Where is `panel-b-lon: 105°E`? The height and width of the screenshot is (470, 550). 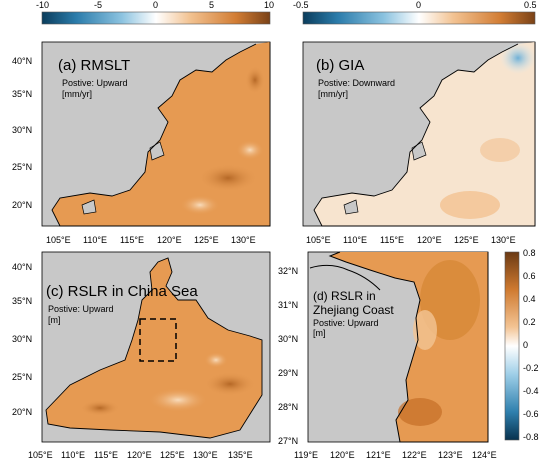 panel-b-lon: 105°E is located at coordinates (318, 240).